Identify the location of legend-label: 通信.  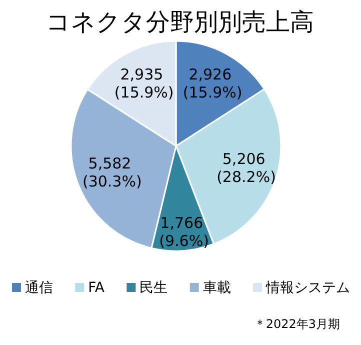
(39, 288).